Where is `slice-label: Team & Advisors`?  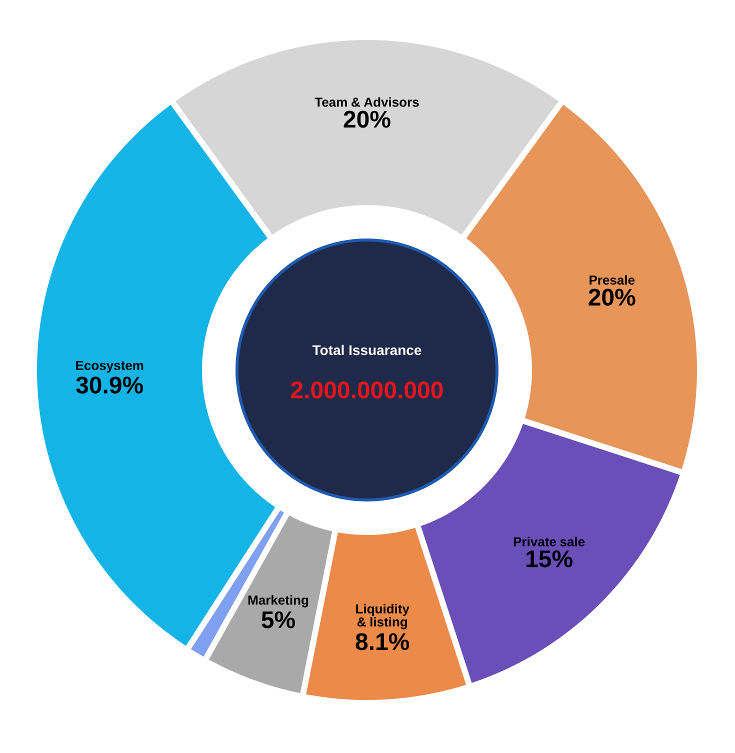 slice-label: Team & Advisors is located at coordinates (366, 102).